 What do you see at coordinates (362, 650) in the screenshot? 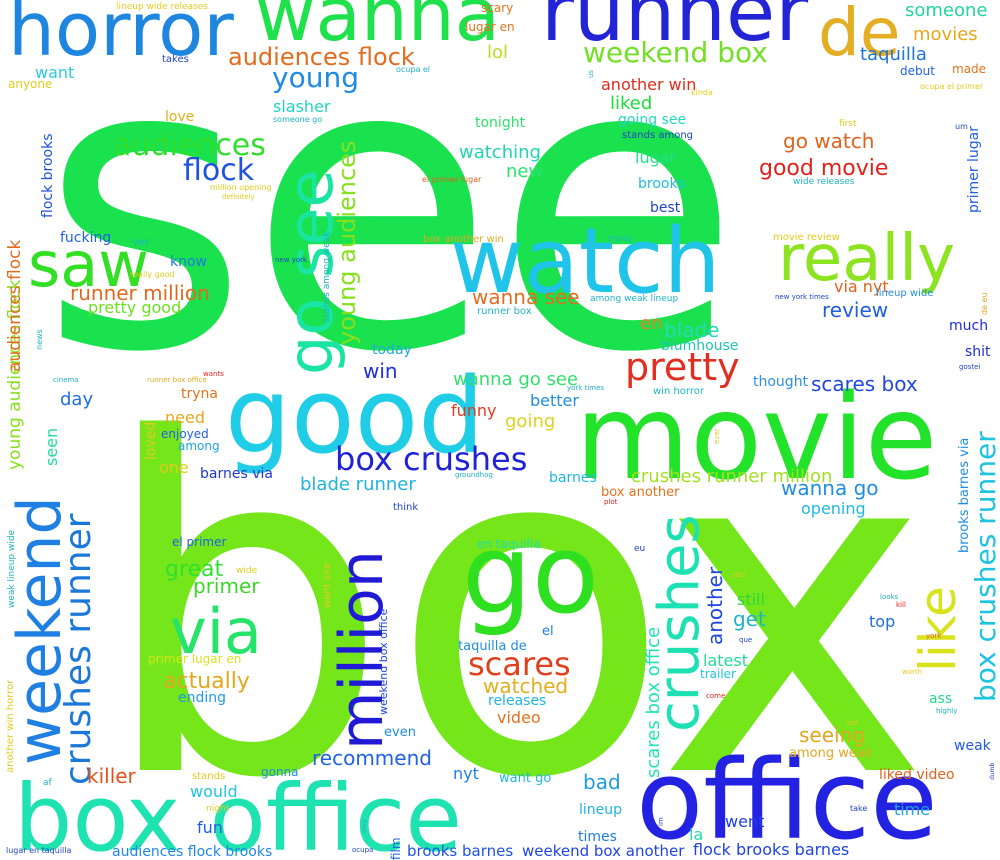
I see `word-million: million` at bounding box center [362, 650].